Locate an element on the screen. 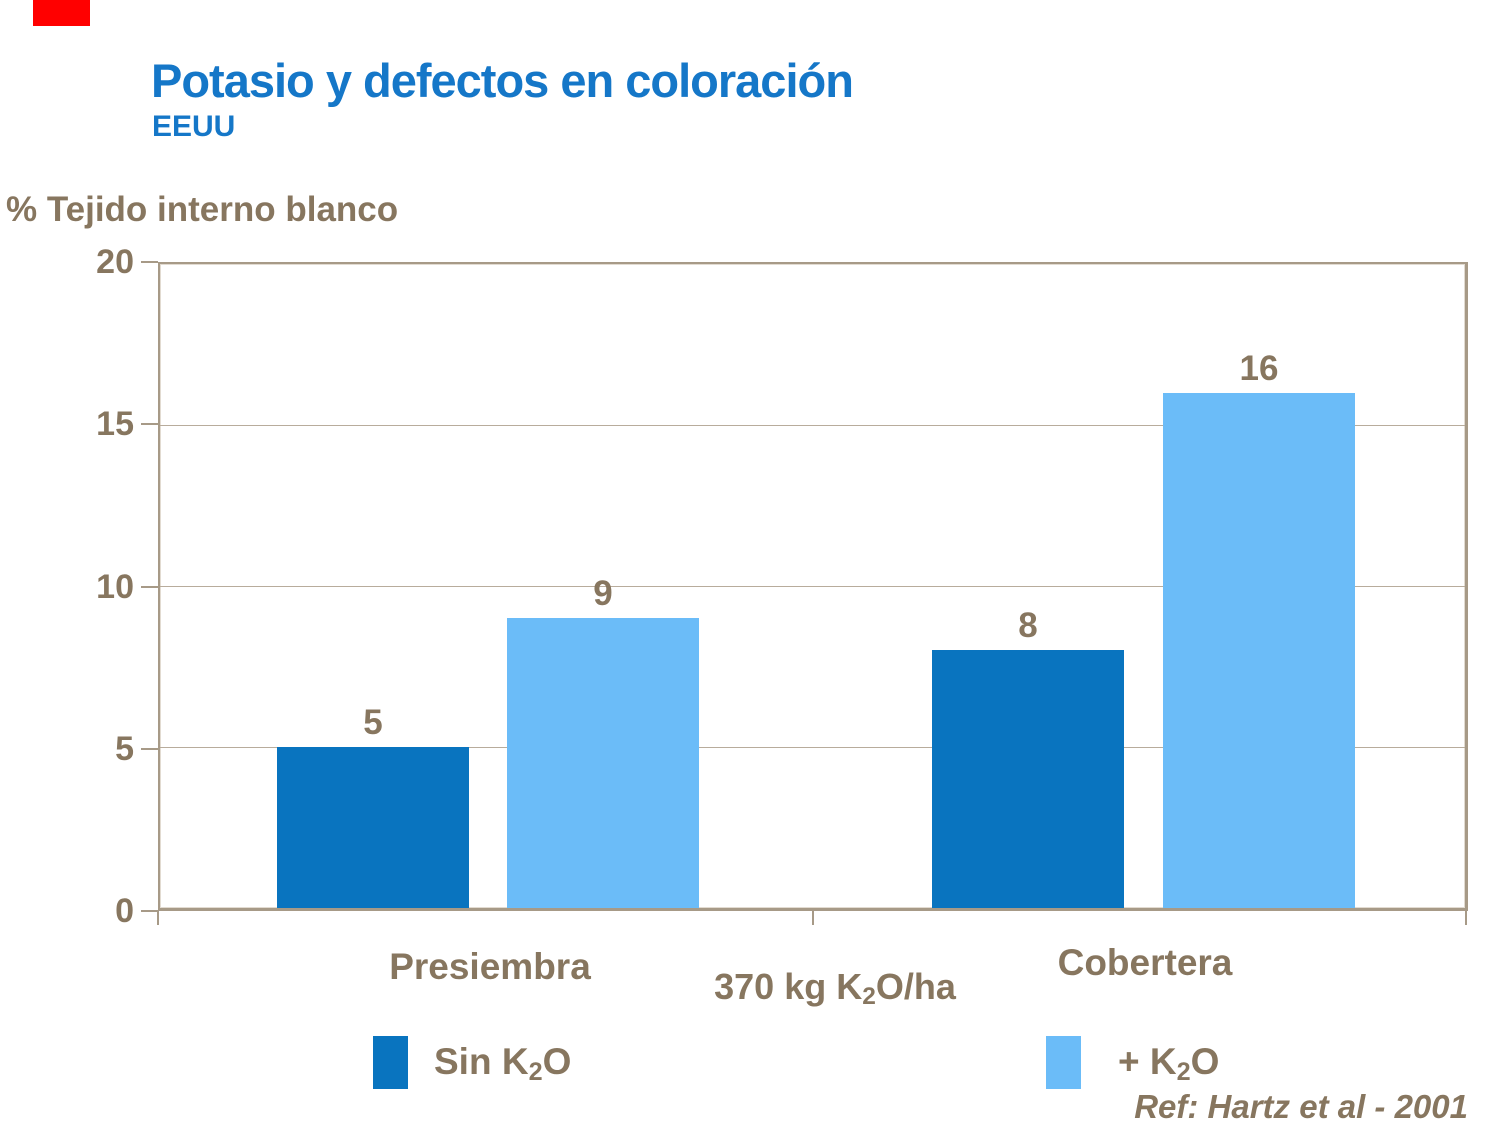 This screenshot has width=1500, height=1125. bar-group-presiembra-sin: 5 is located at coordinates (373, 586).